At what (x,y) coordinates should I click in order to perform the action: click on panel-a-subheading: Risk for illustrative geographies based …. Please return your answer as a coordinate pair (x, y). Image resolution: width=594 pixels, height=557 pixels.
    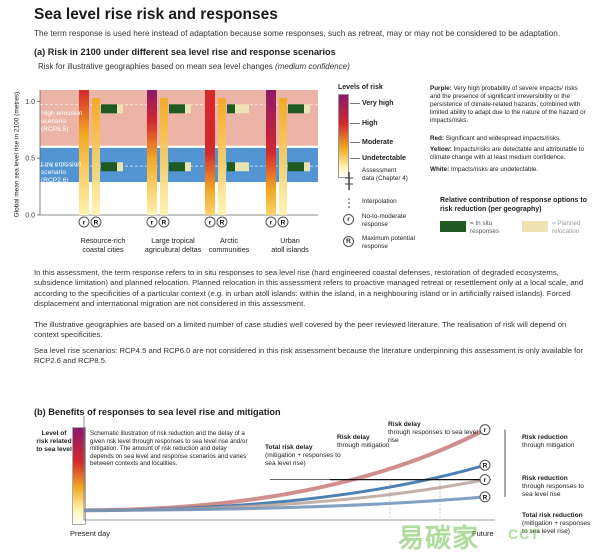
    Looking at the image, I should click on (194, 66).